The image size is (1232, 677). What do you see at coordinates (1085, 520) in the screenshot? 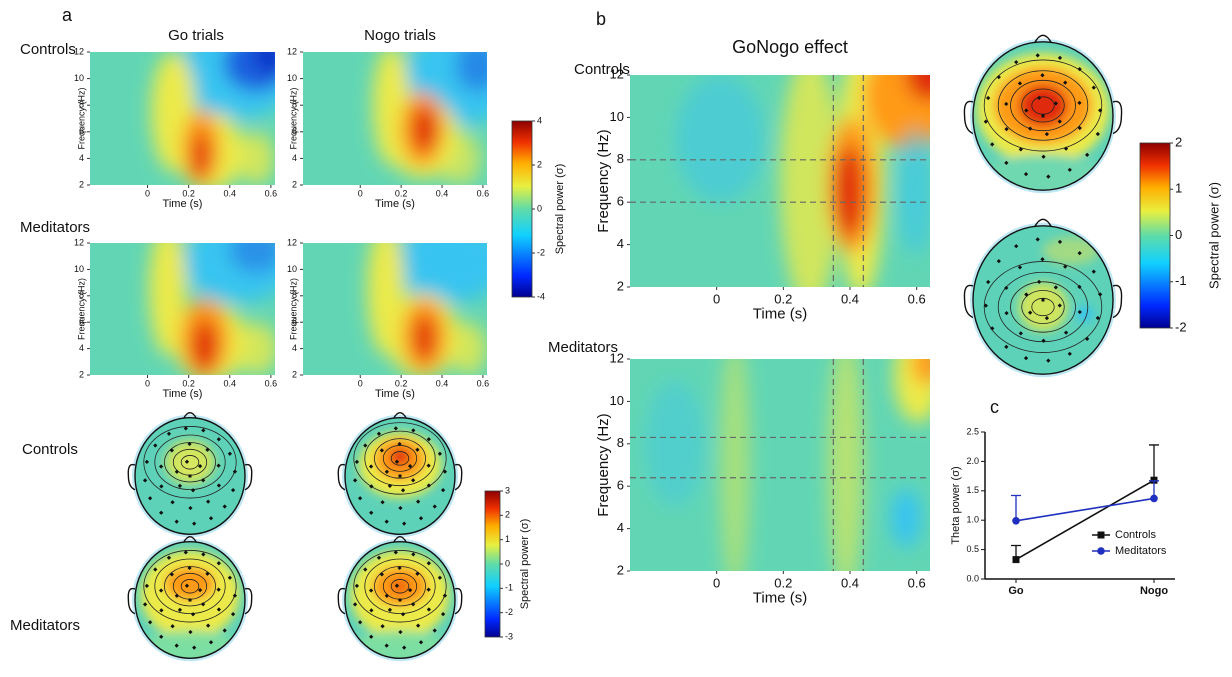
I see `series-line` at bounding box center [1085, 520].